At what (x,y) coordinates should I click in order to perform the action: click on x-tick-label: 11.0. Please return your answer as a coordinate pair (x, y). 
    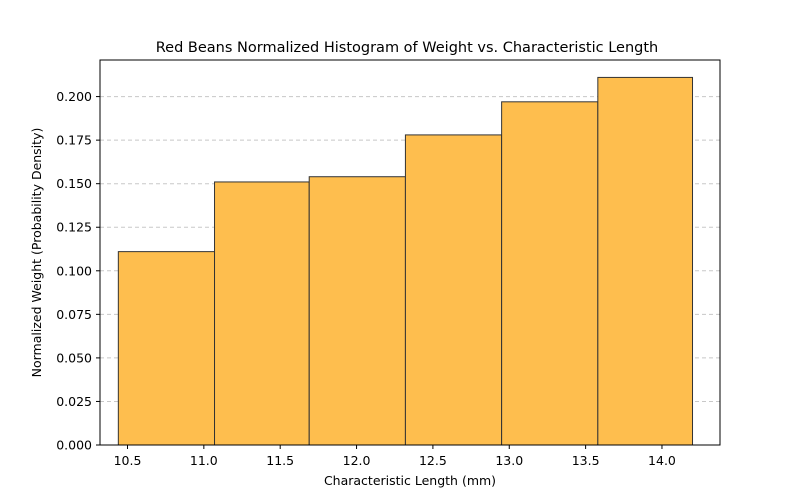
    Looking at the image, I should click on (204, 460).